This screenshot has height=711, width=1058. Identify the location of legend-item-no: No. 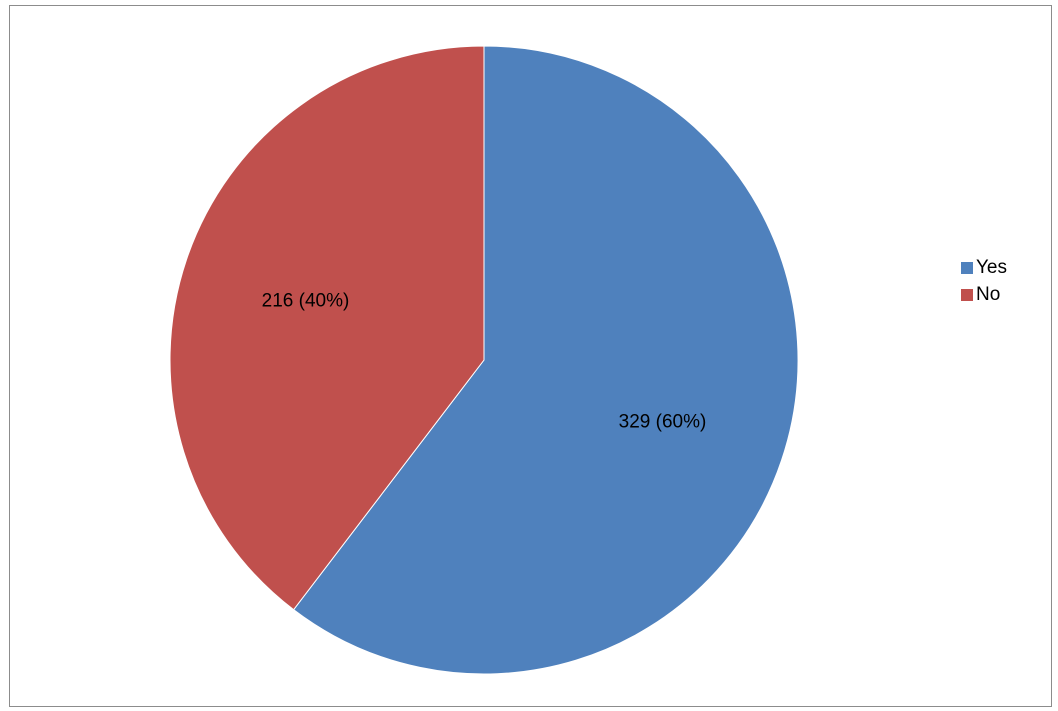
(1001, 294).